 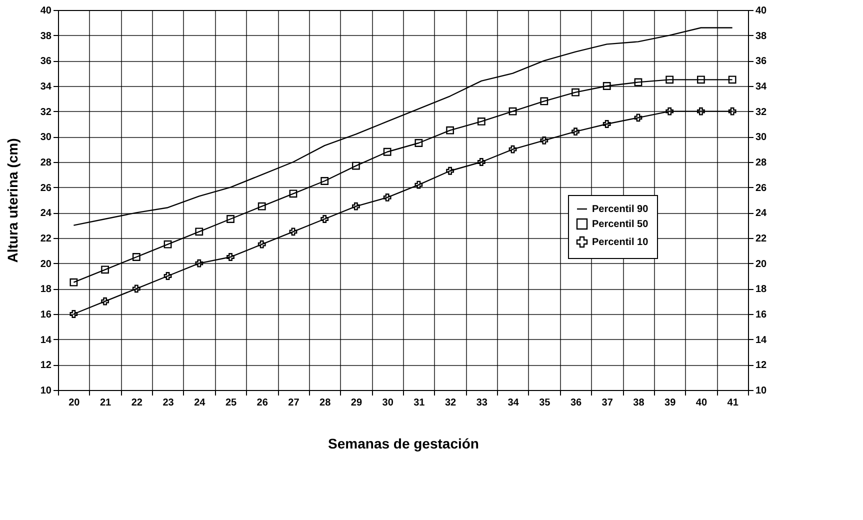 What do you see at coordinates (46, 112) in the screenshot?
I see `y-tick-label: 32` at bounding box center [46, 112].